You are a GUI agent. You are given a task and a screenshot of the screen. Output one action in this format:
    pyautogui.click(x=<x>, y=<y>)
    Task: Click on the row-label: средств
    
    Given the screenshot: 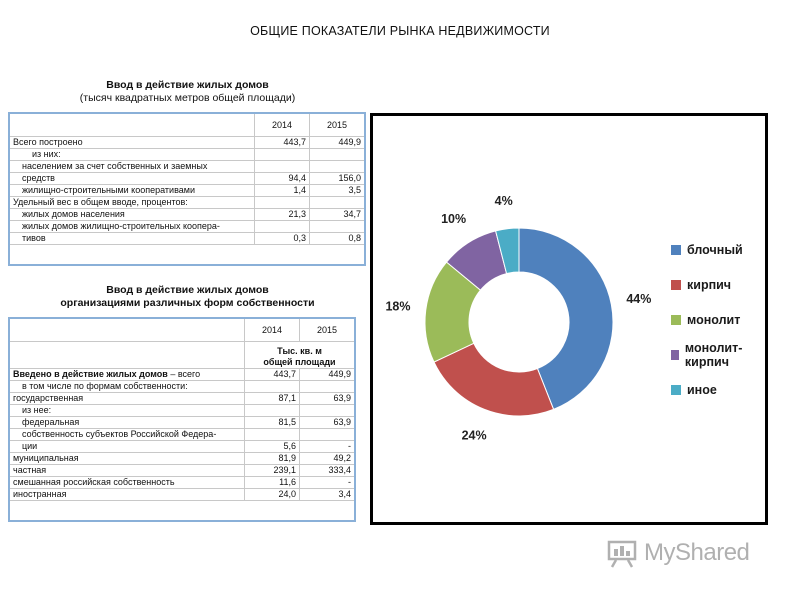 What is the action you would take?
    pyautogui.click(x=132, y=178)
    